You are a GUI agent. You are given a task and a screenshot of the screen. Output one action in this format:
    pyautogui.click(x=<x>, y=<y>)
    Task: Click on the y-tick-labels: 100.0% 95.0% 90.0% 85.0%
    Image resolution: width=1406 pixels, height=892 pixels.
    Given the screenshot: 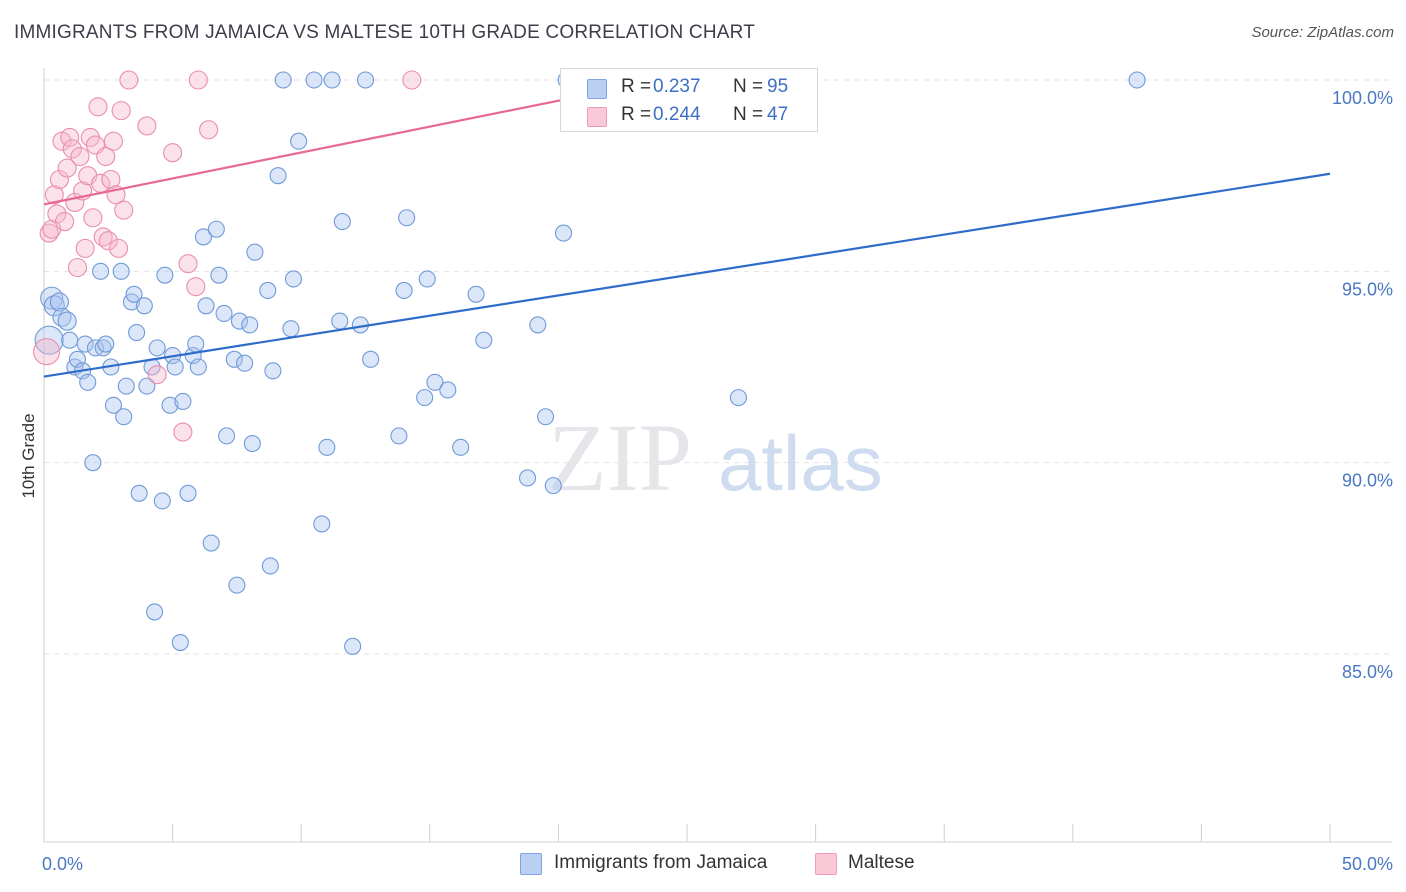 What is the action you would take?
    pyautogui.click(x=1362, y=385)
    